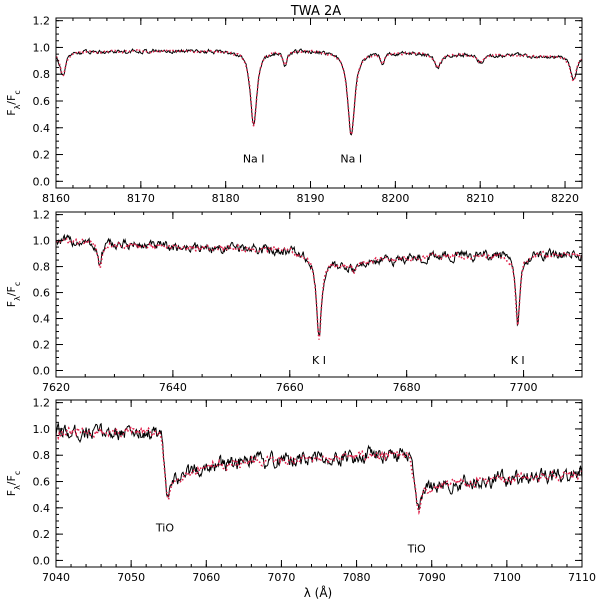 Image resolution: width=600 pixels, height=605 pixels. I want to click on x-tick-label: 8160, so click(56, 198).